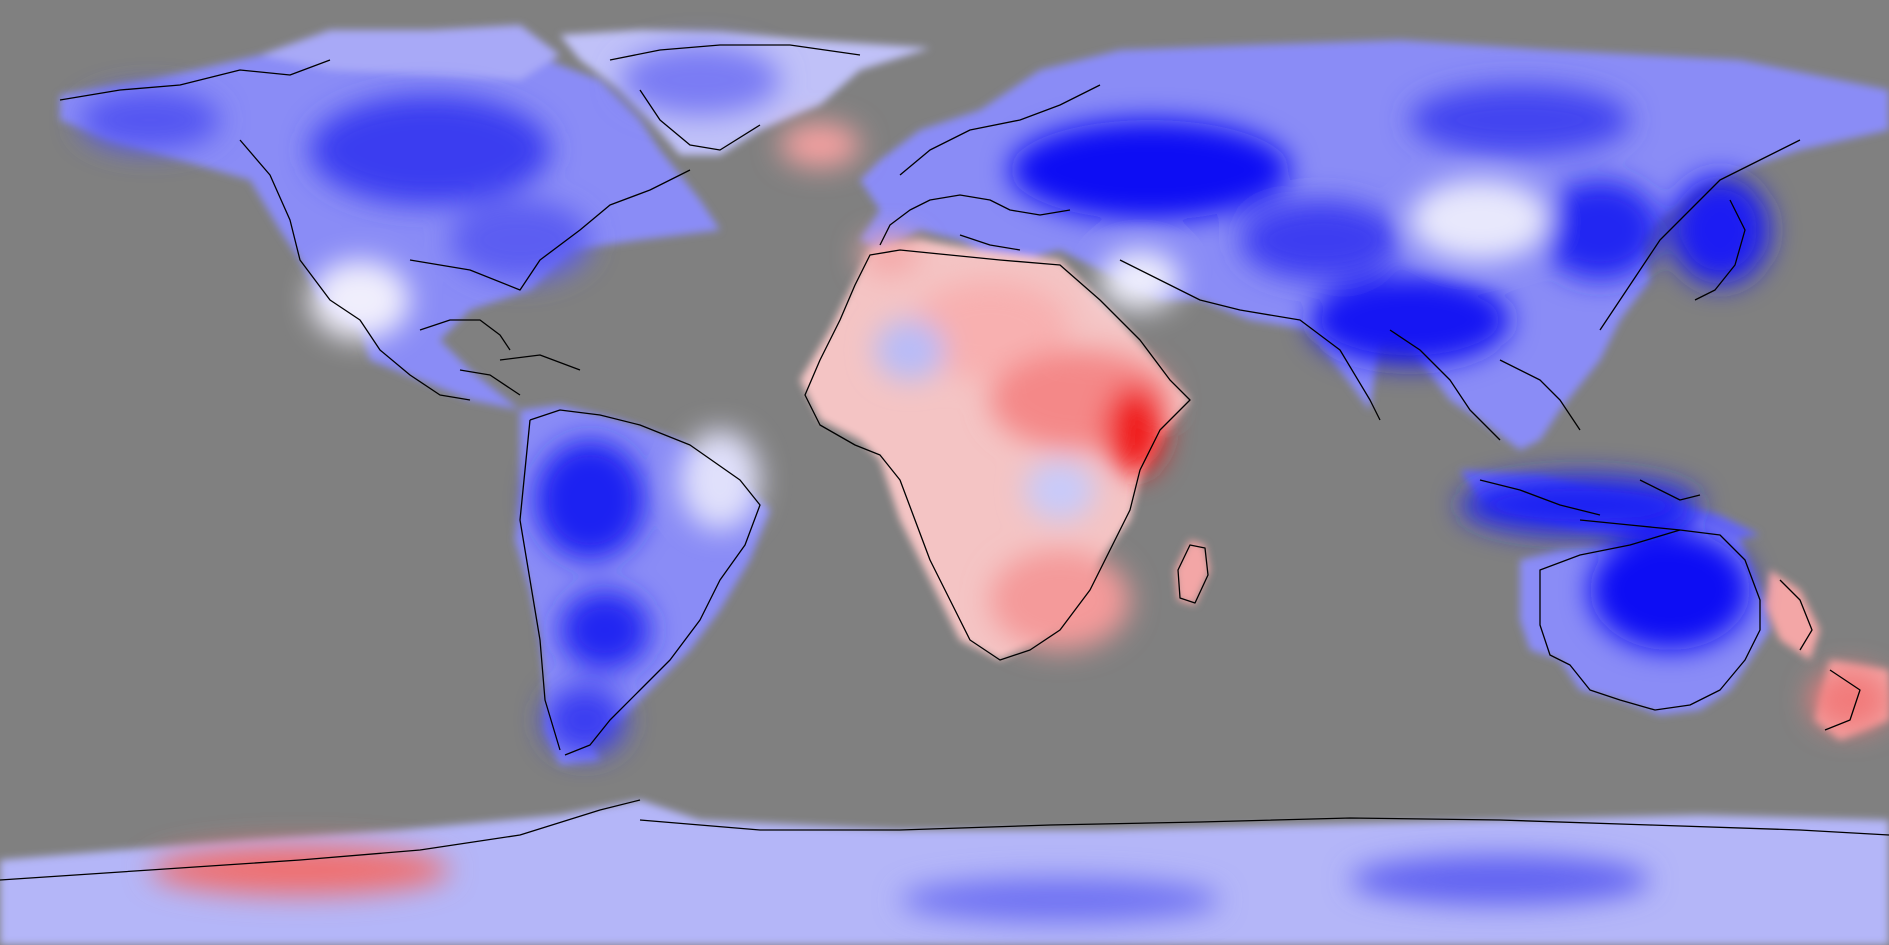  I want to click on cool-congo, so click(1060, 490).